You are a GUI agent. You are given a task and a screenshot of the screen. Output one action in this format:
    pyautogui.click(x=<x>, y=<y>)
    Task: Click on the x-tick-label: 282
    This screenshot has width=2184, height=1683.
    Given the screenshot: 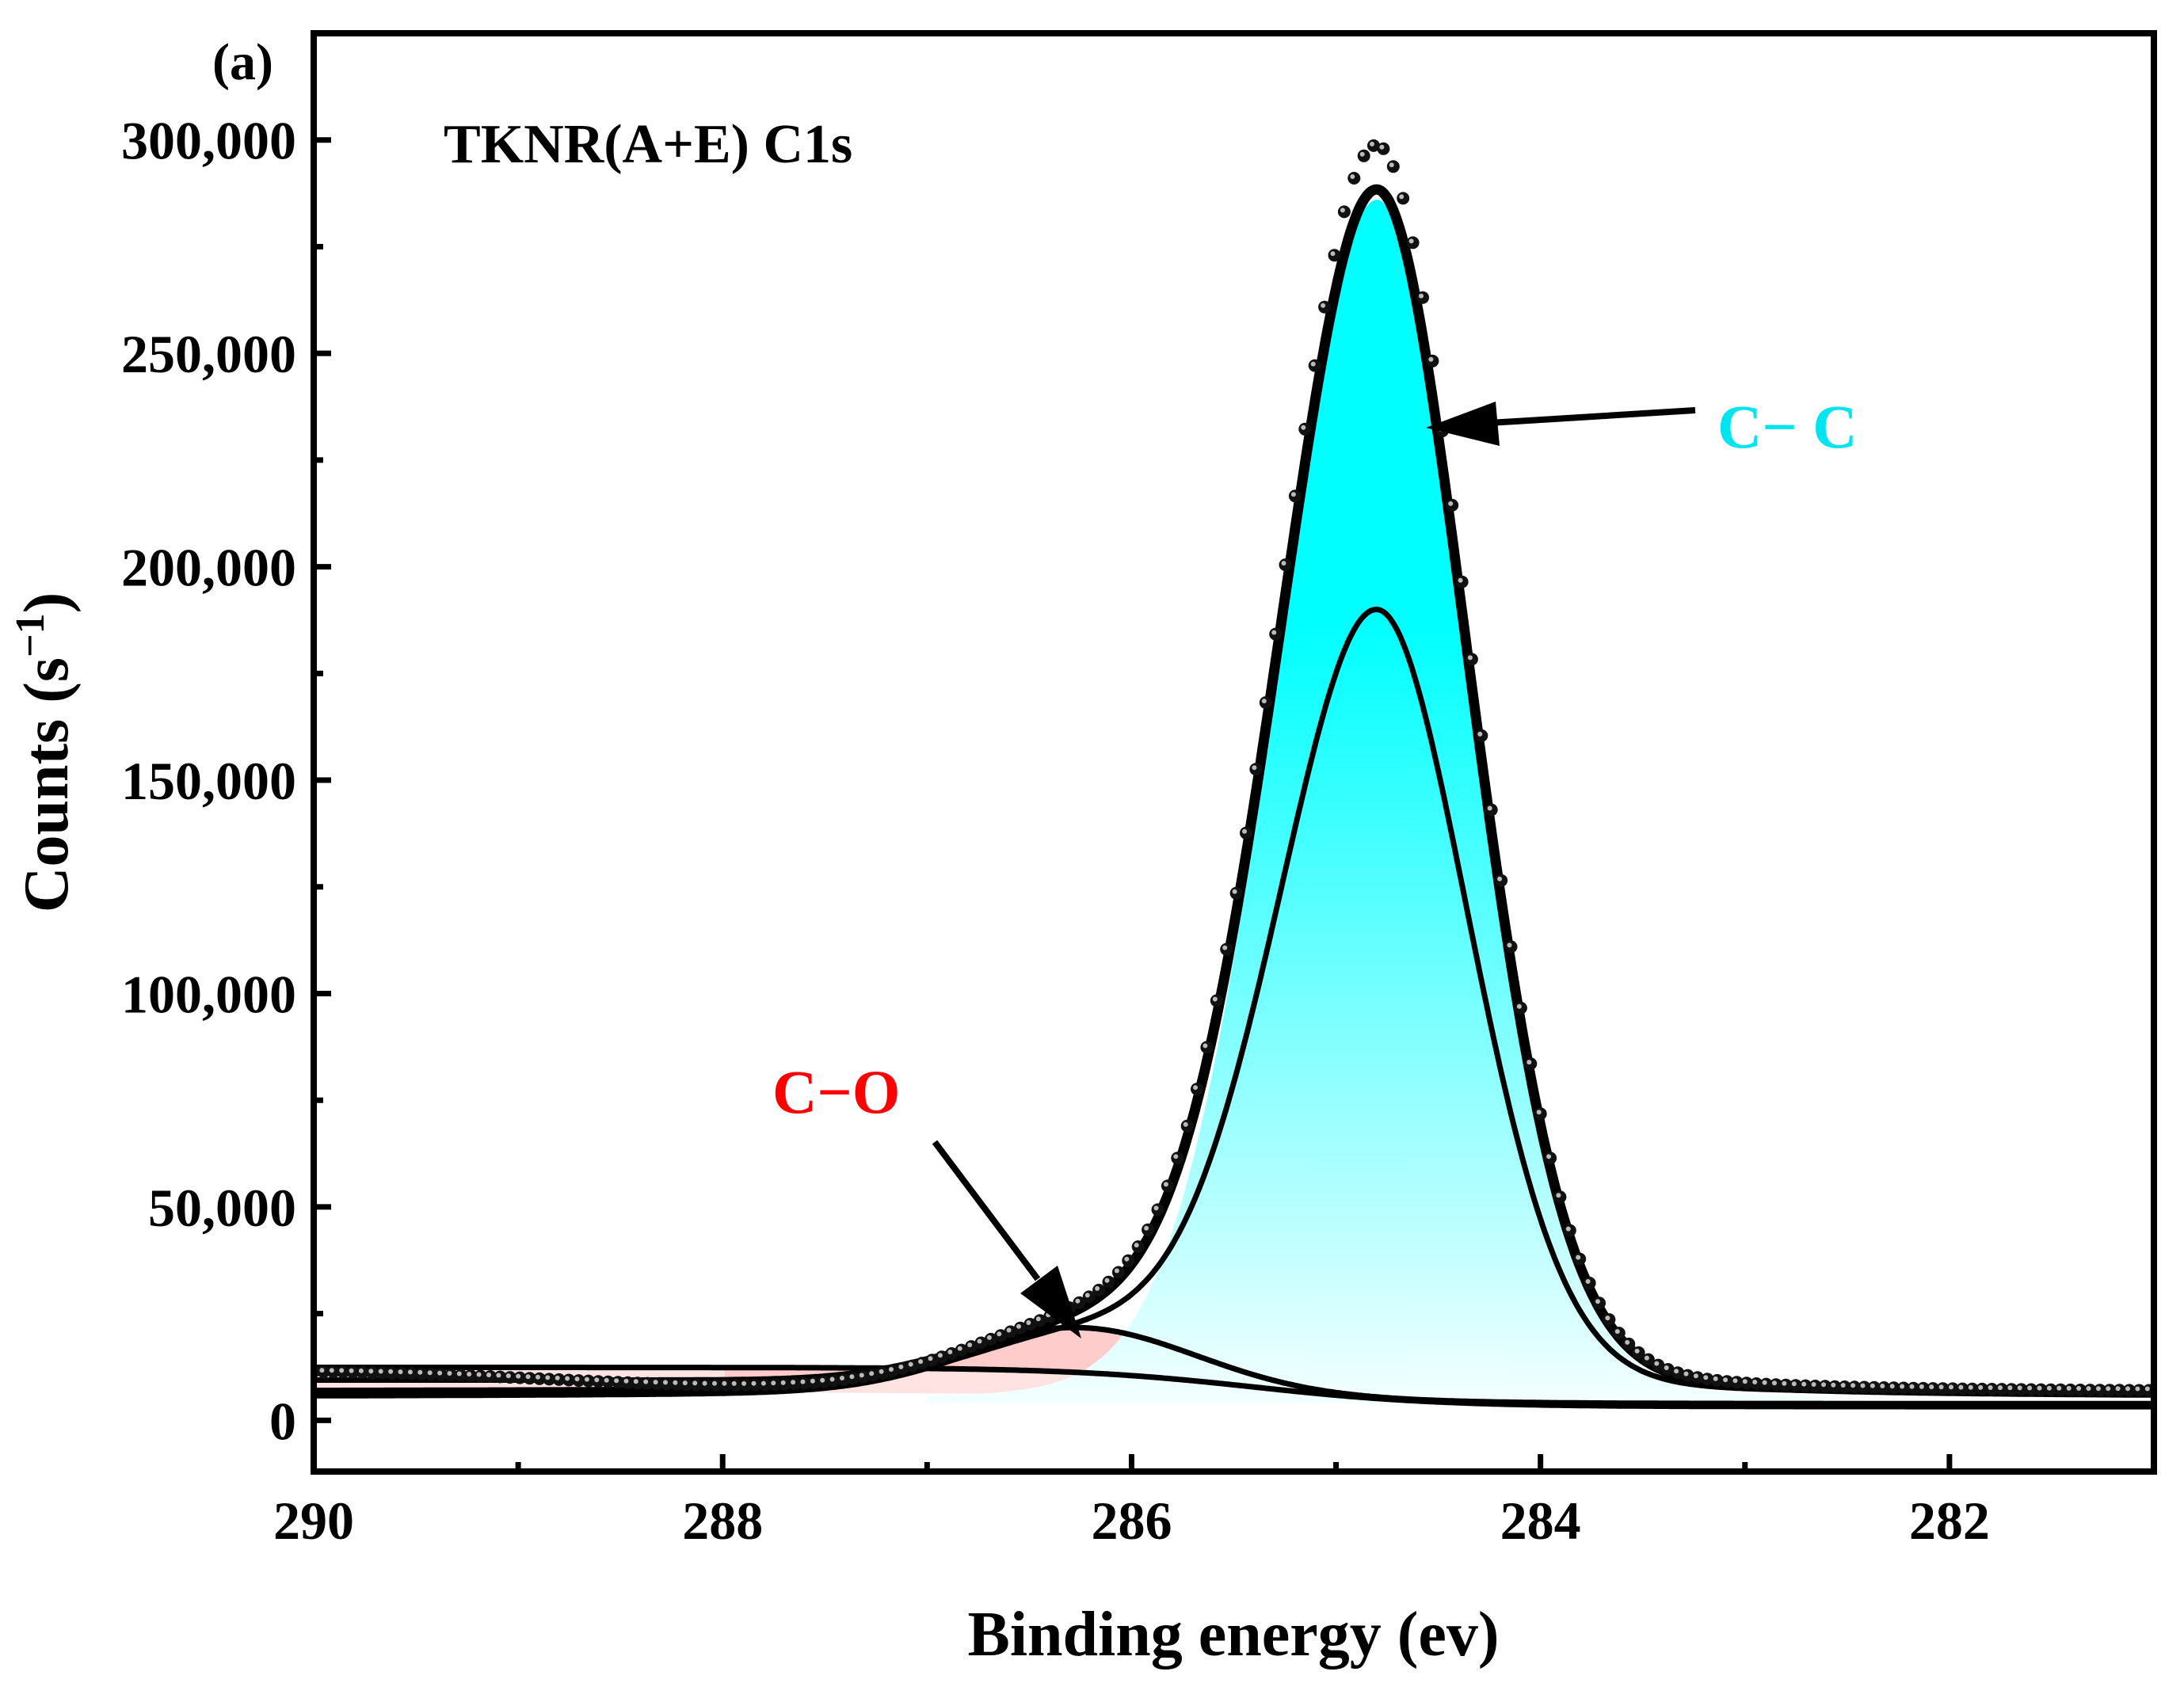 What is the action you would take?
    pyautogui.click(x=1949, y=1521)
    